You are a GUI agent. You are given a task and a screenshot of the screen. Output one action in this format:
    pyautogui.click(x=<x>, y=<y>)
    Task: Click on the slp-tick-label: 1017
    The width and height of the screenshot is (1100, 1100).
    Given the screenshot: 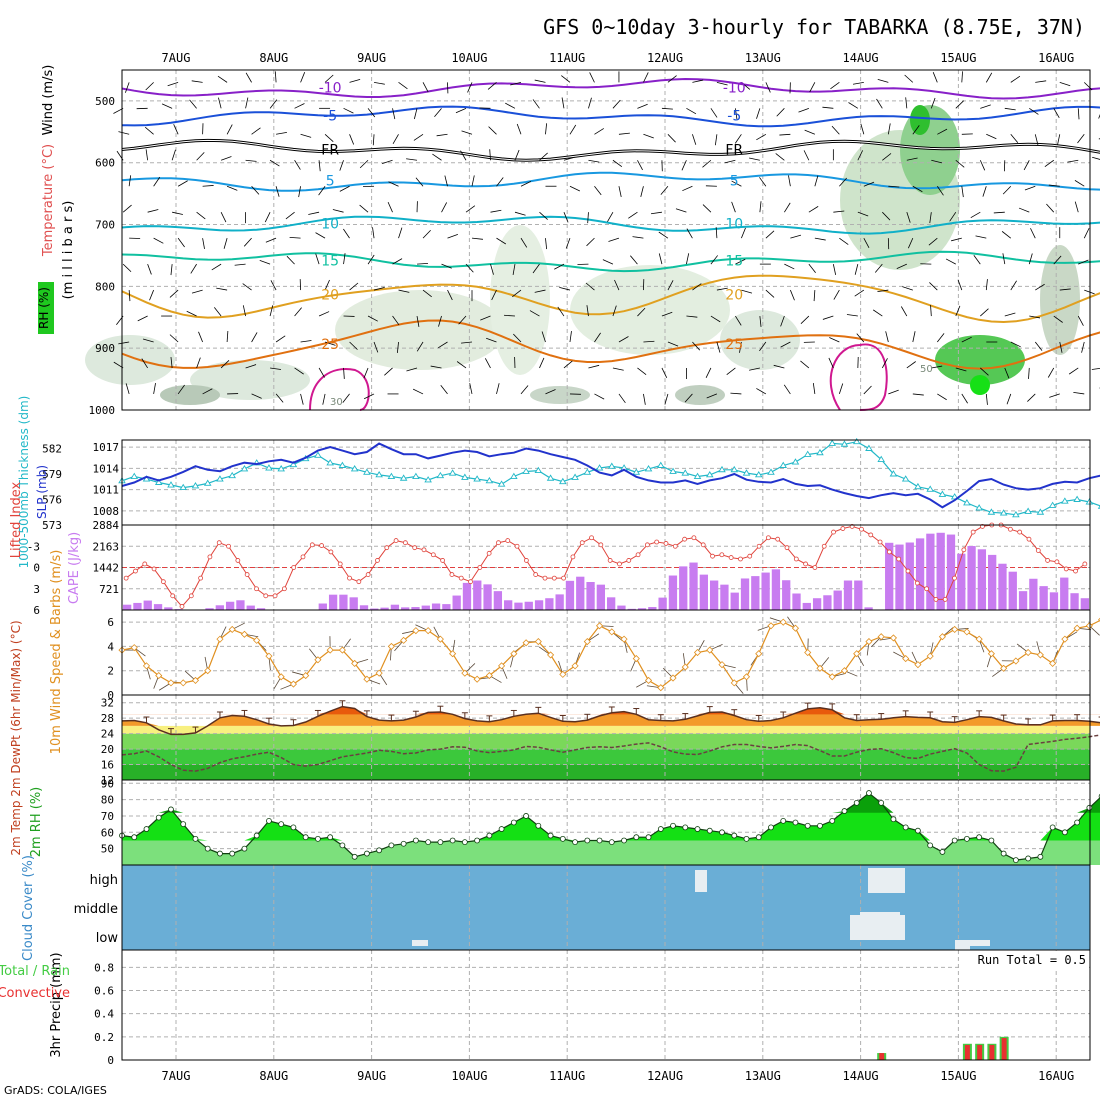 What is the action you would take?
    pyautogui.click(x=106, y=447)
    